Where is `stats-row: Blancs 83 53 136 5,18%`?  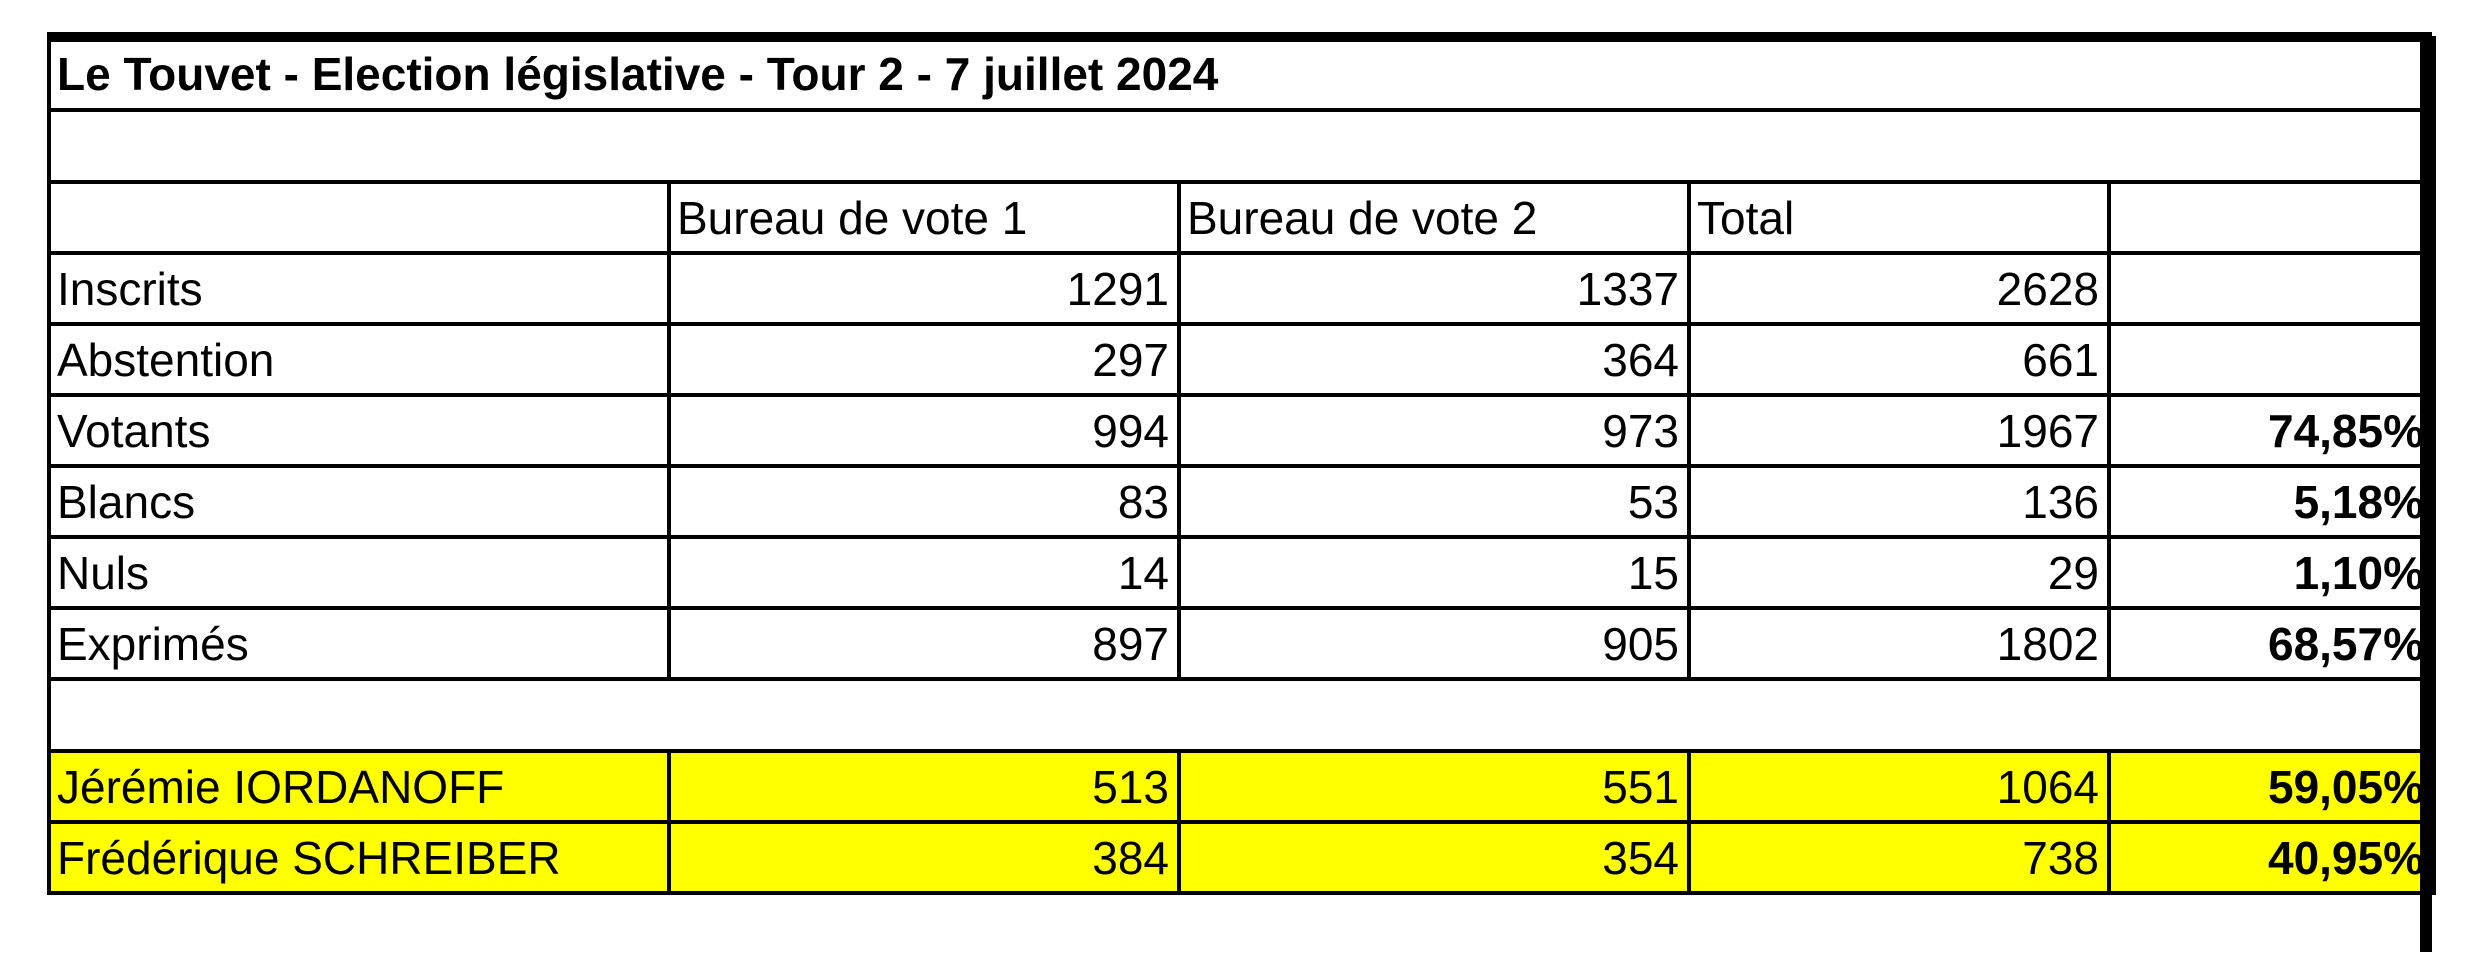 stats-row: Blancs 83 53 136 5,18% is located at coordinates (1241, 501).